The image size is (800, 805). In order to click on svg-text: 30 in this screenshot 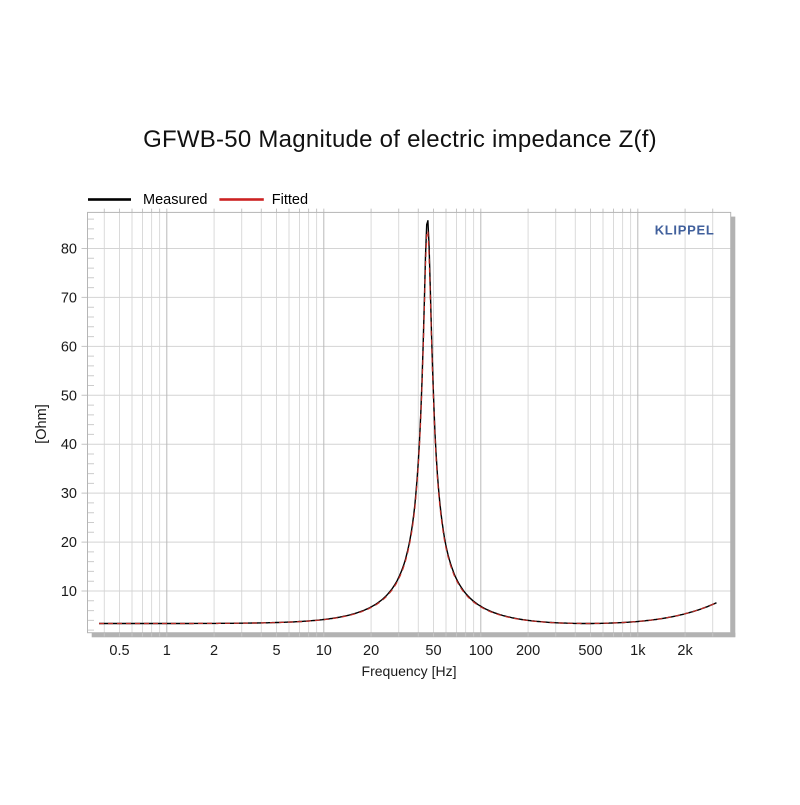, I will do `click(69, 494)`.